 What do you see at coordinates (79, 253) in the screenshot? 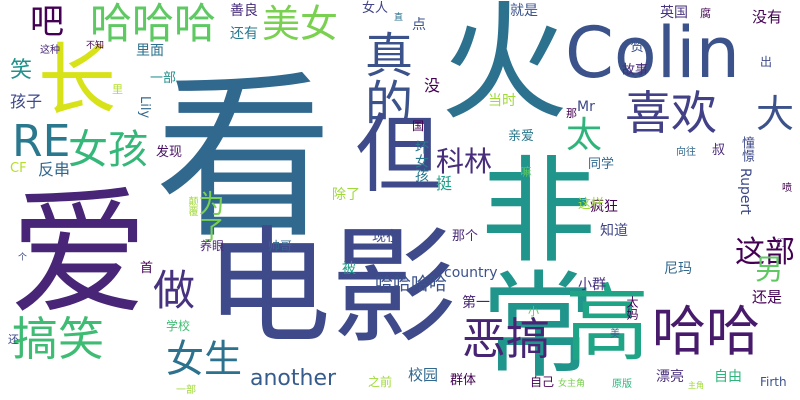
I see `word-ai: 爱` at bounding box center [79, 253].